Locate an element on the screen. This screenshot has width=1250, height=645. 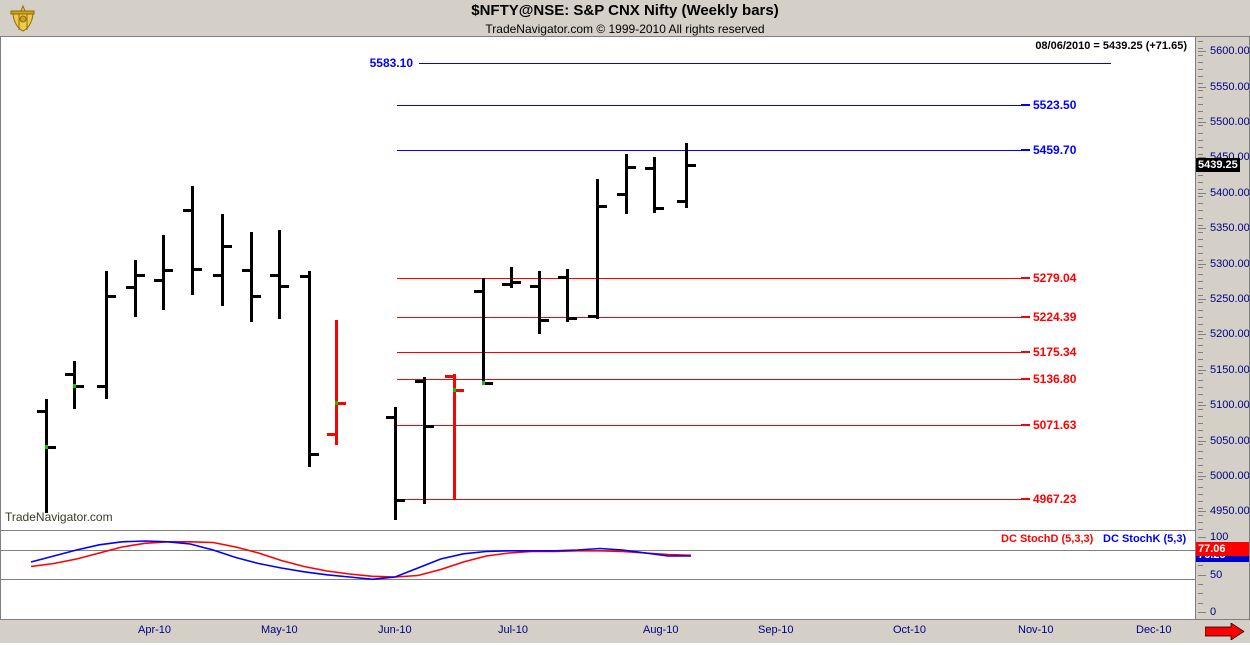
price-axis-label: 5250.00 is located at coordinates (1230, 298).